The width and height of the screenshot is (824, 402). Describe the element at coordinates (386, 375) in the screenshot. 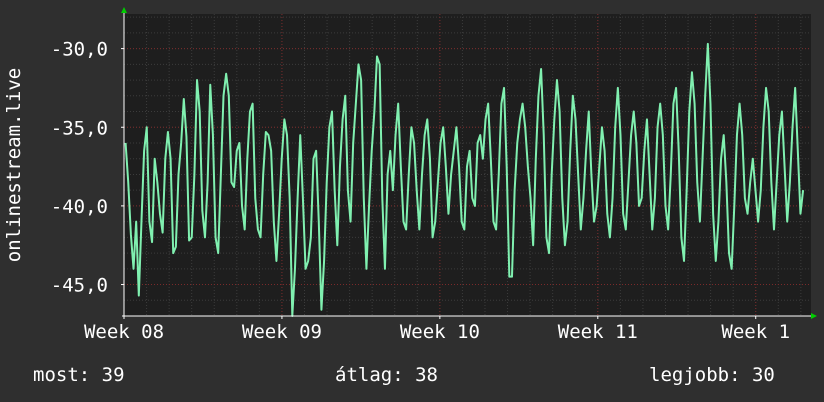

I see `average-value-label: átlag: 38` at that location.